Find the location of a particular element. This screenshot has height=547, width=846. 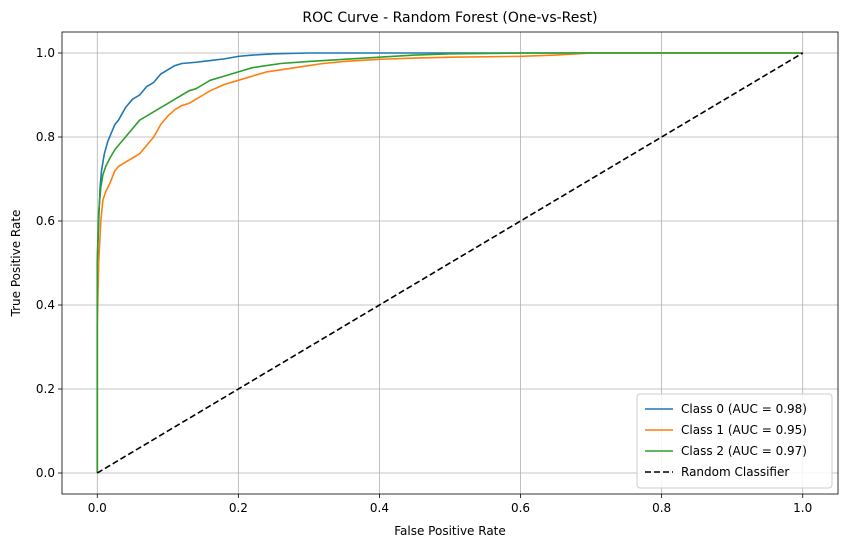

legend-box is located at coordinates (734, 441).